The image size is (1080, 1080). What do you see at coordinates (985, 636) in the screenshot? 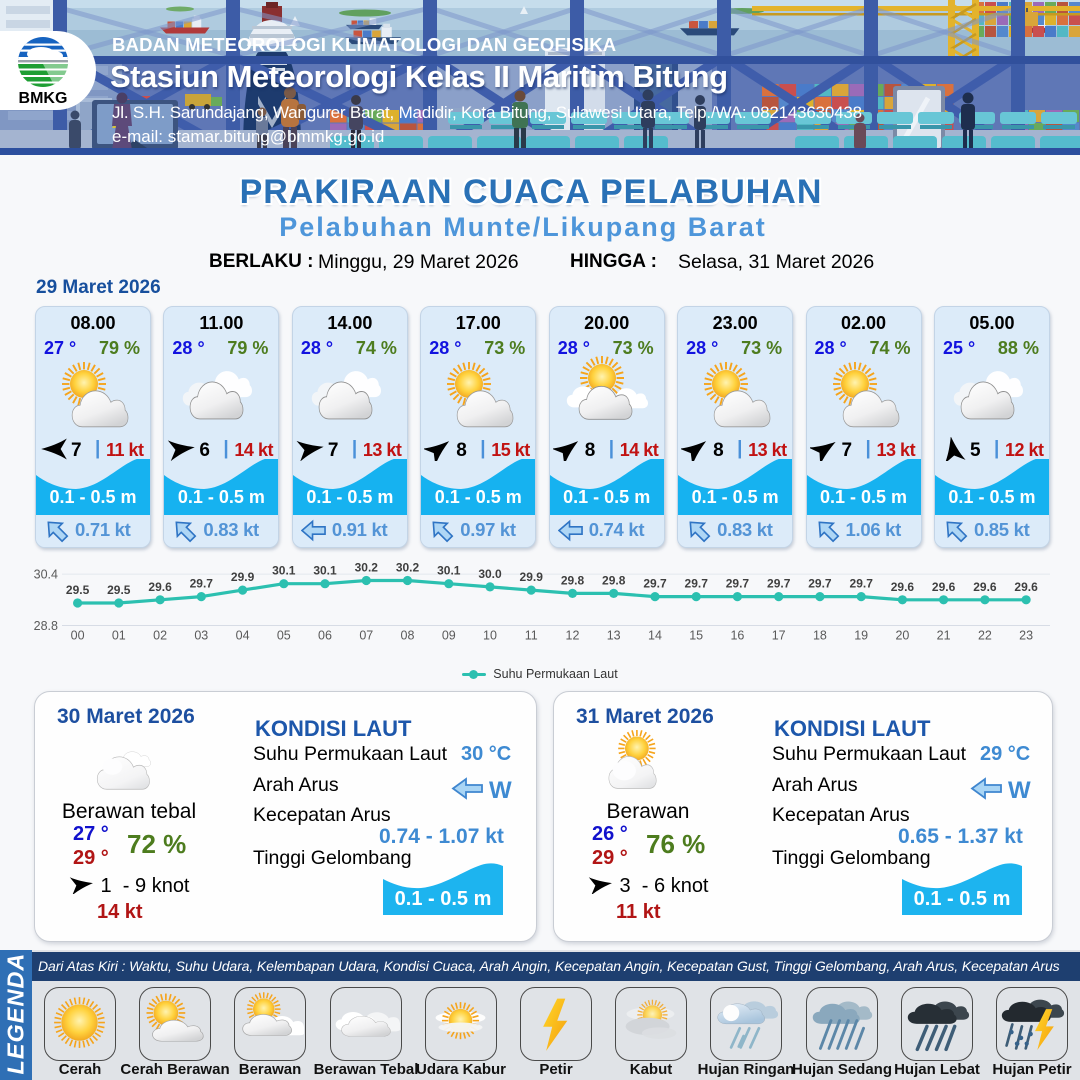
I see `svg-text: 22` at bounding box center [985, 636].